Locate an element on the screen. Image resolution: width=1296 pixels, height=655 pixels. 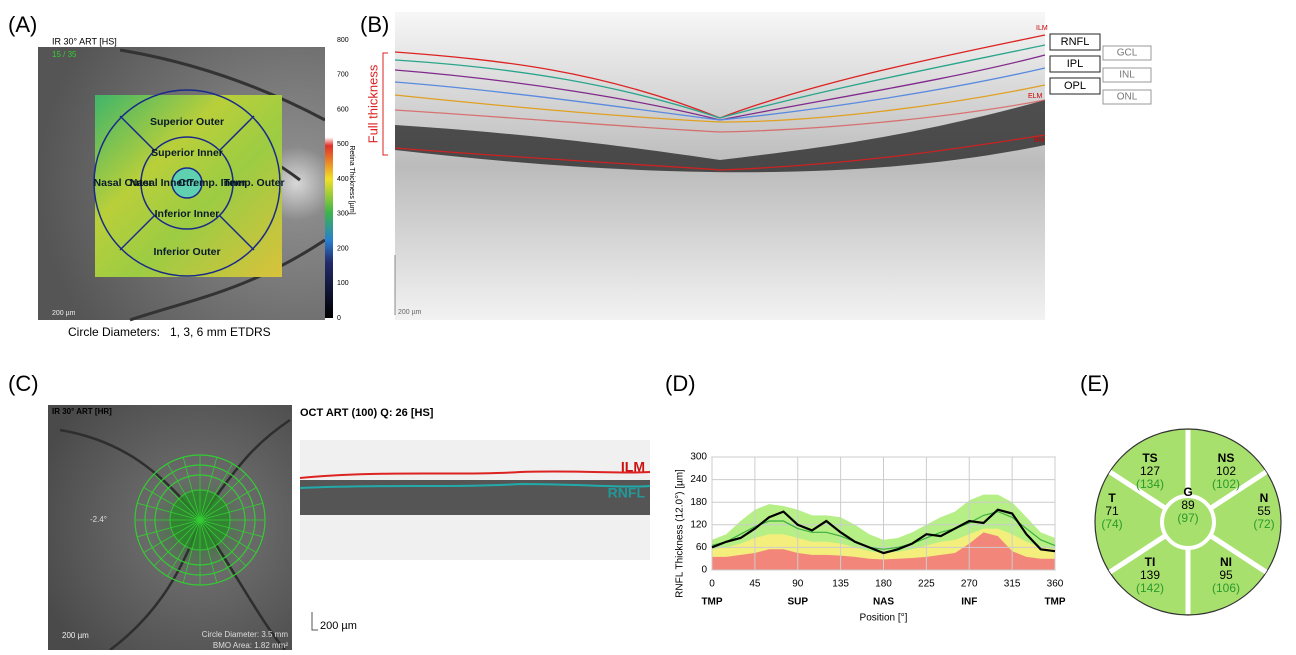
panel-label: (A) is located at coordinates (22, 24).